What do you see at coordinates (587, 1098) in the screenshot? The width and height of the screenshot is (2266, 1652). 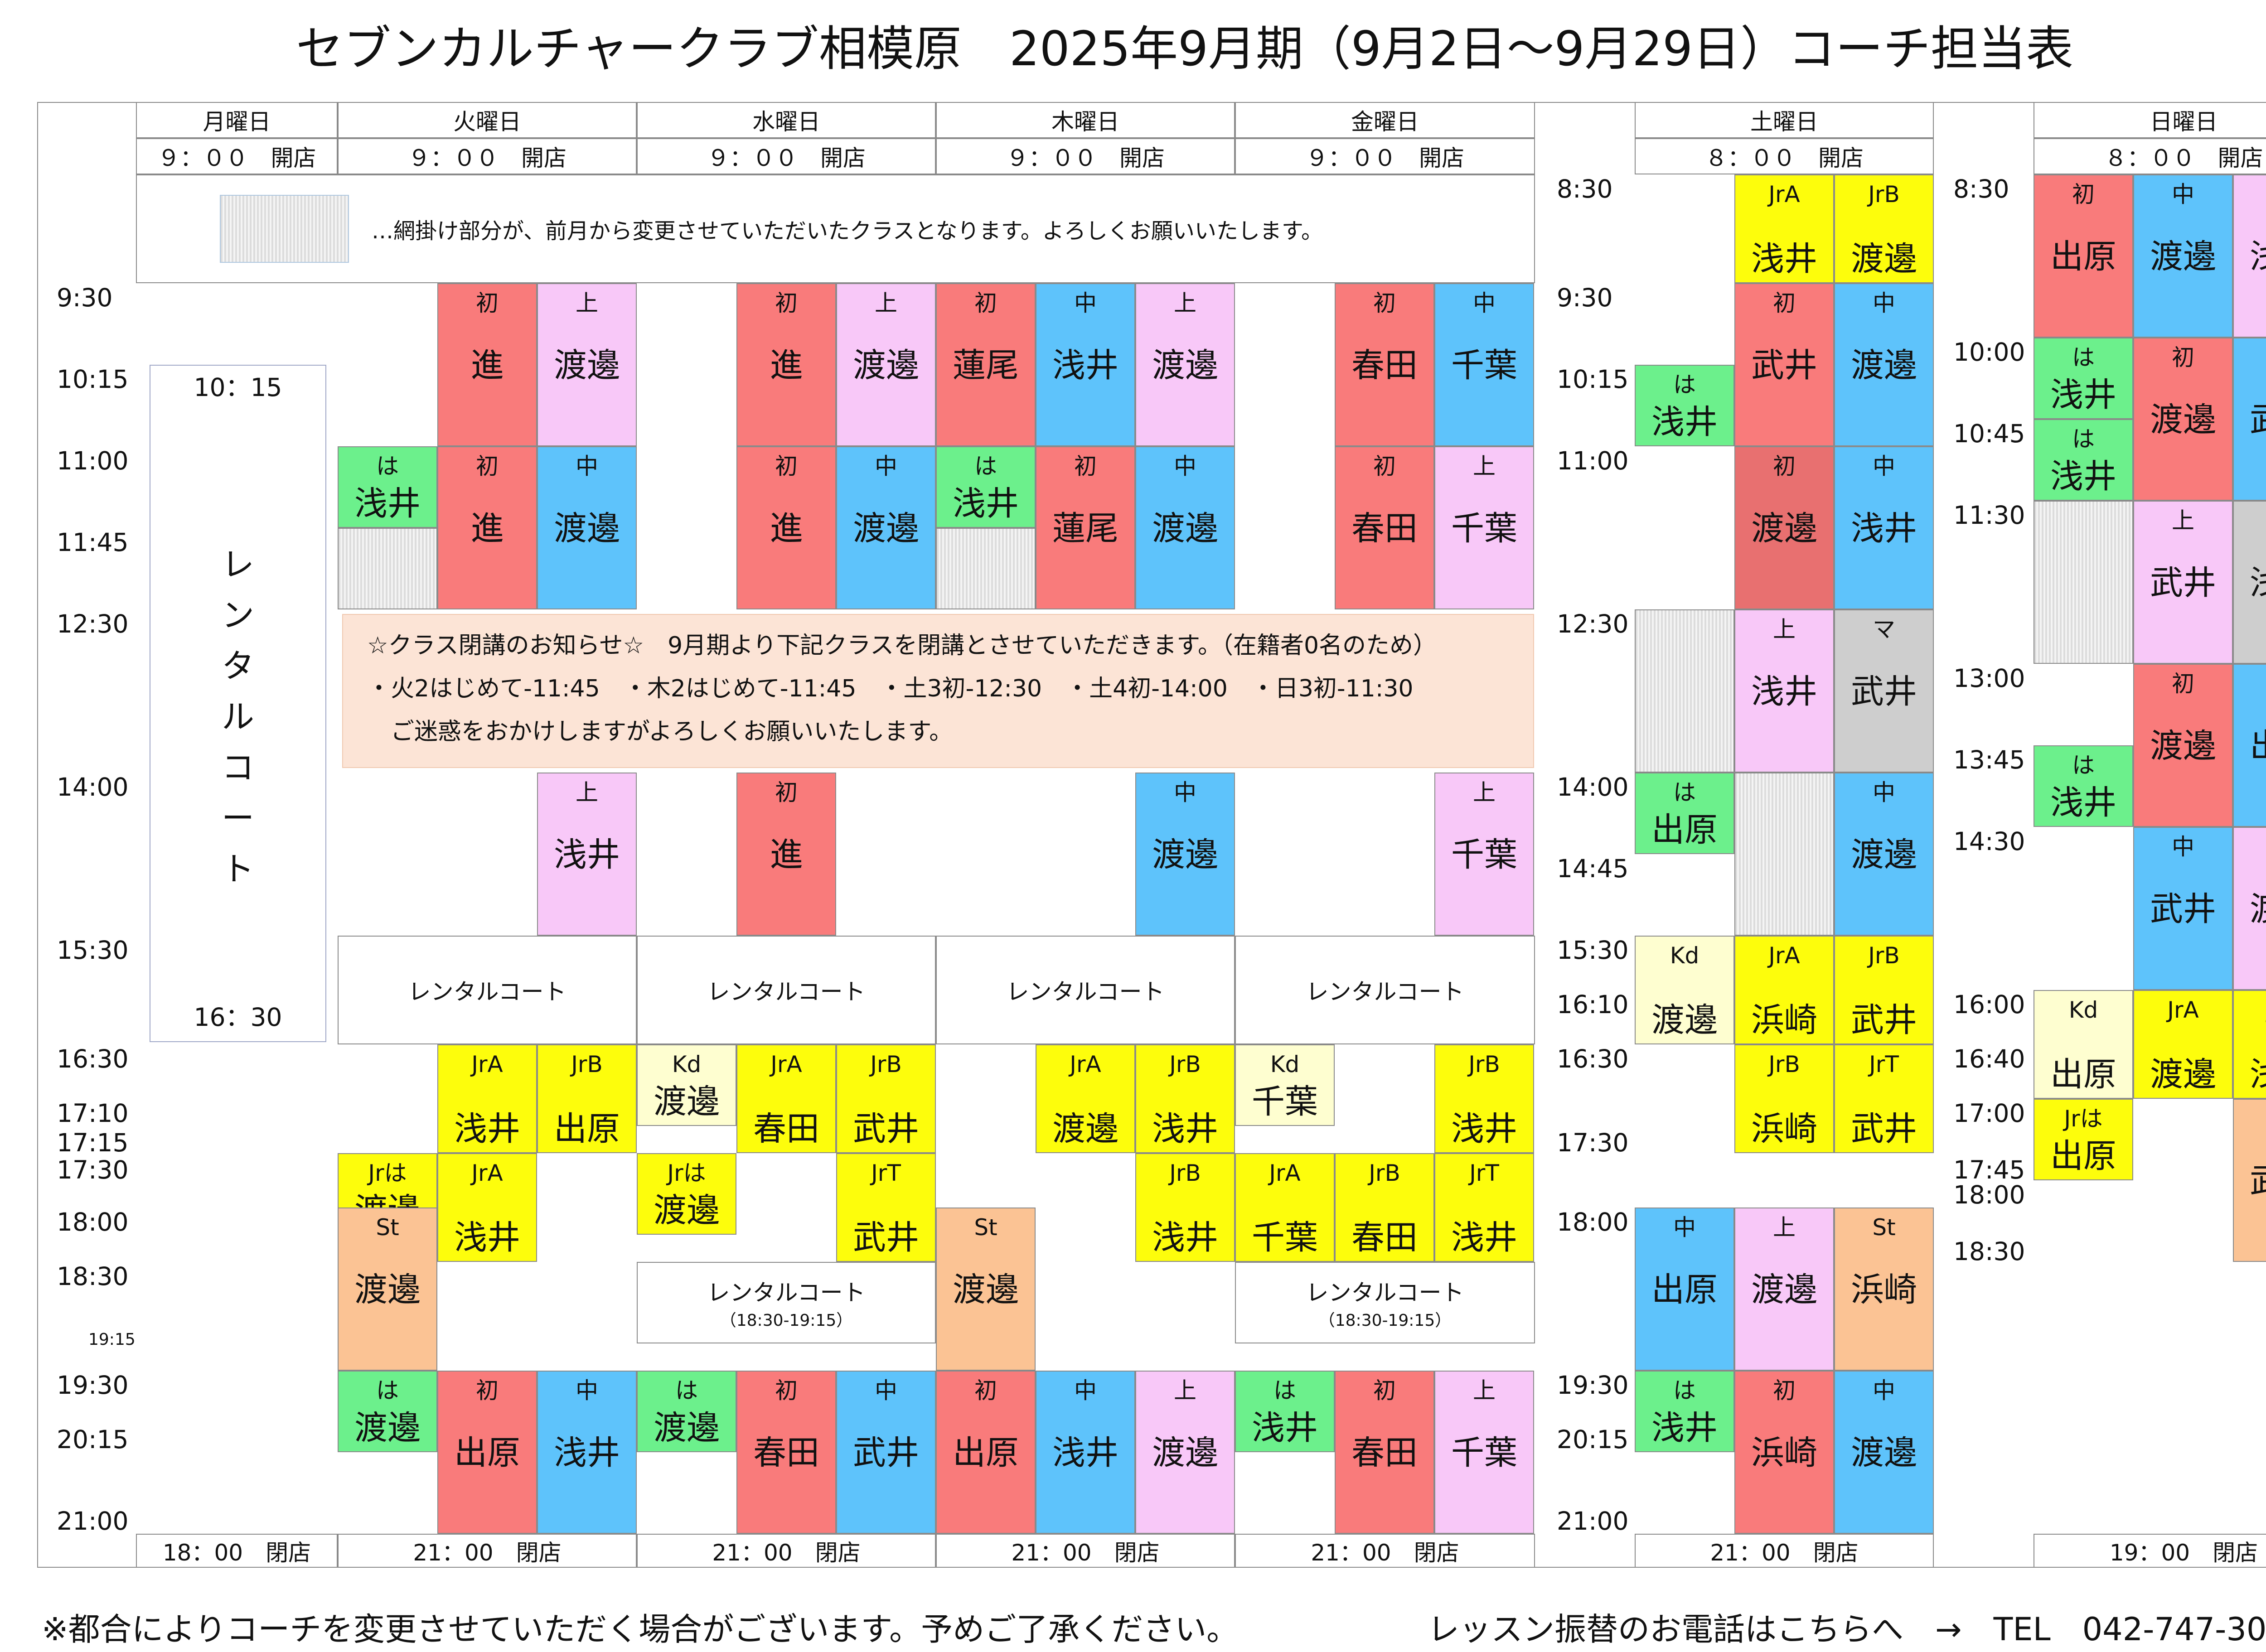 I see `class-cell: JrB 出原` at bounding box center [587, 1098].